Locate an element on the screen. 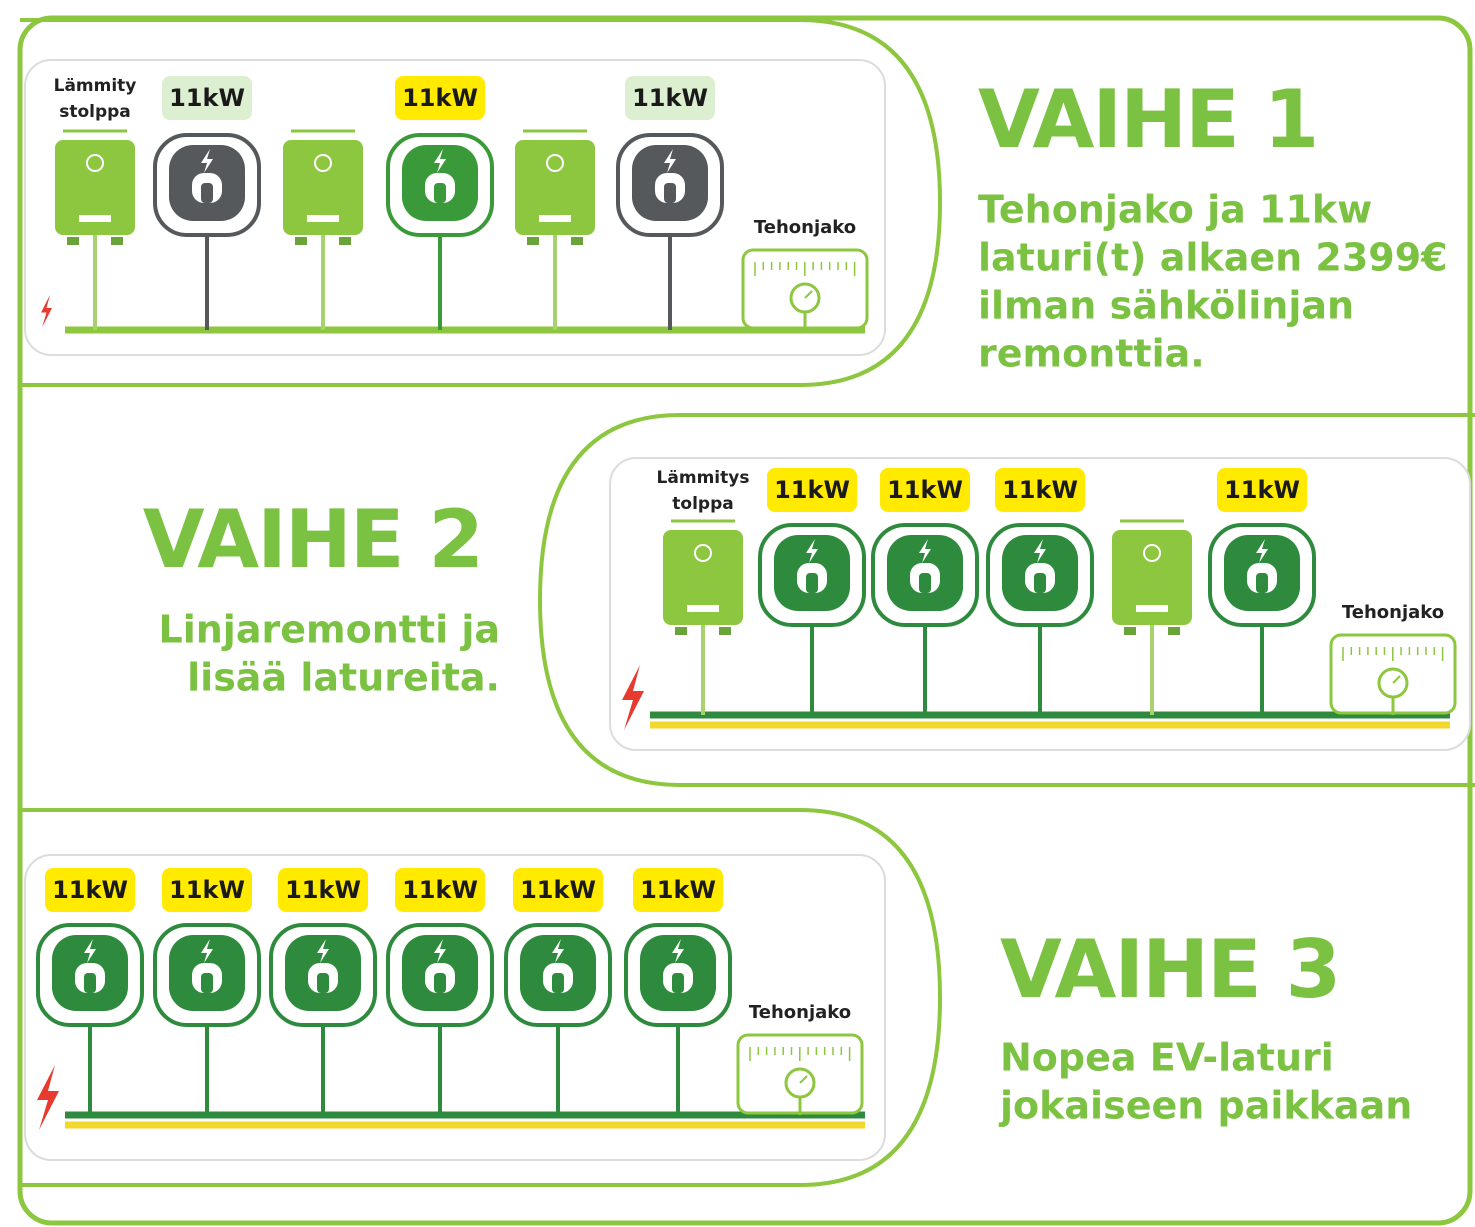 This screenshot has height=1227, width=1475. heater-label: Lämmitys is located at coordinates (703, 478).